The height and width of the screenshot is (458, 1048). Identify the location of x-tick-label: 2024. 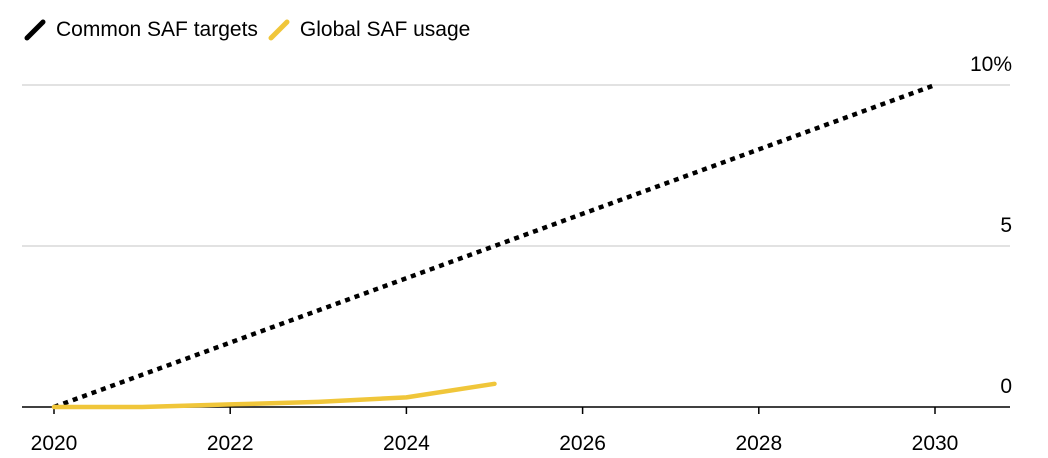
(406, 443).